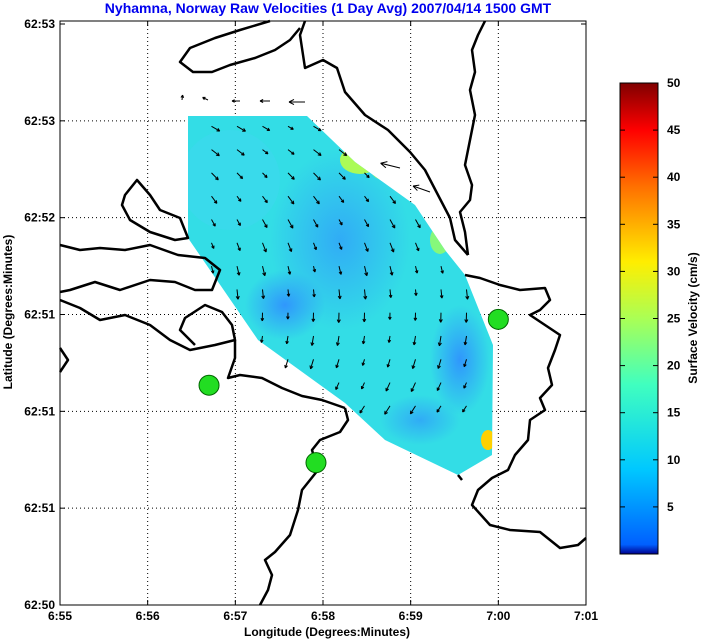 This screenshot has width=702, height=639. I want to click on radar-stations, so click(353, 391).